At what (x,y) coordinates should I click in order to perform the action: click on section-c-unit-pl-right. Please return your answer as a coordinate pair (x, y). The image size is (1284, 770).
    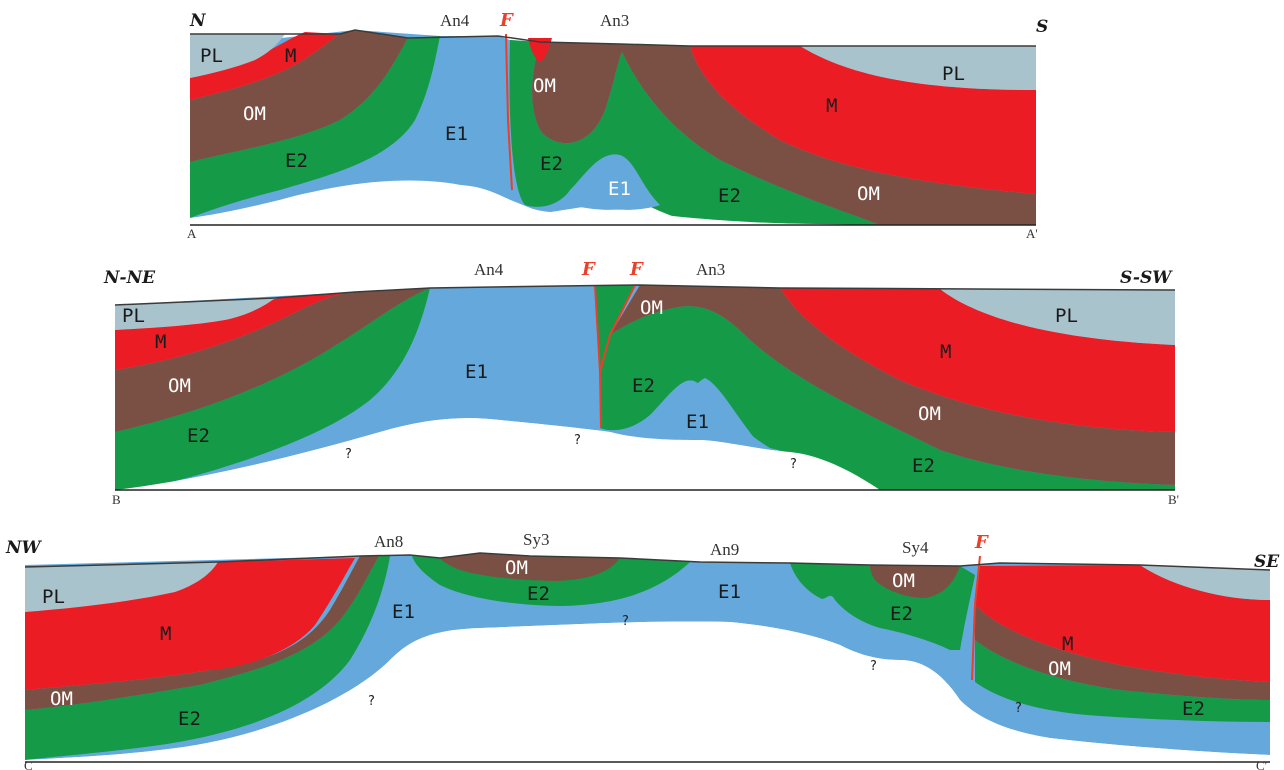
    Looking at the image, I should click on (1205, 582).